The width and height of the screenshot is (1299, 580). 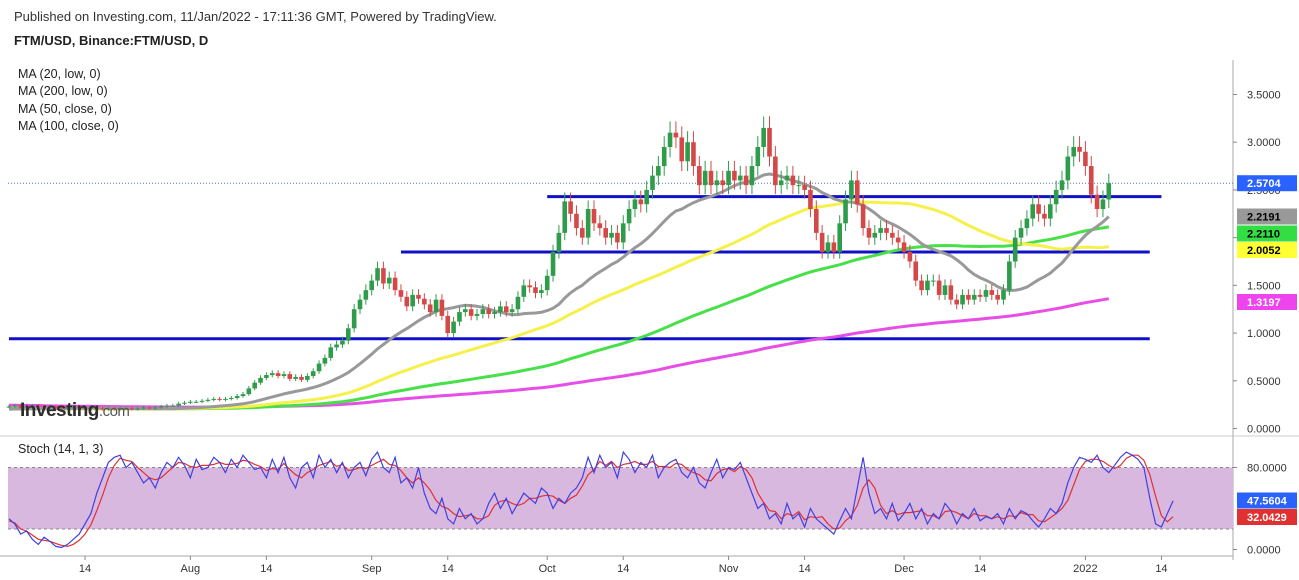 I want to click on ma-value-tag-1: 2.2110, so click(x=1263, y=235).